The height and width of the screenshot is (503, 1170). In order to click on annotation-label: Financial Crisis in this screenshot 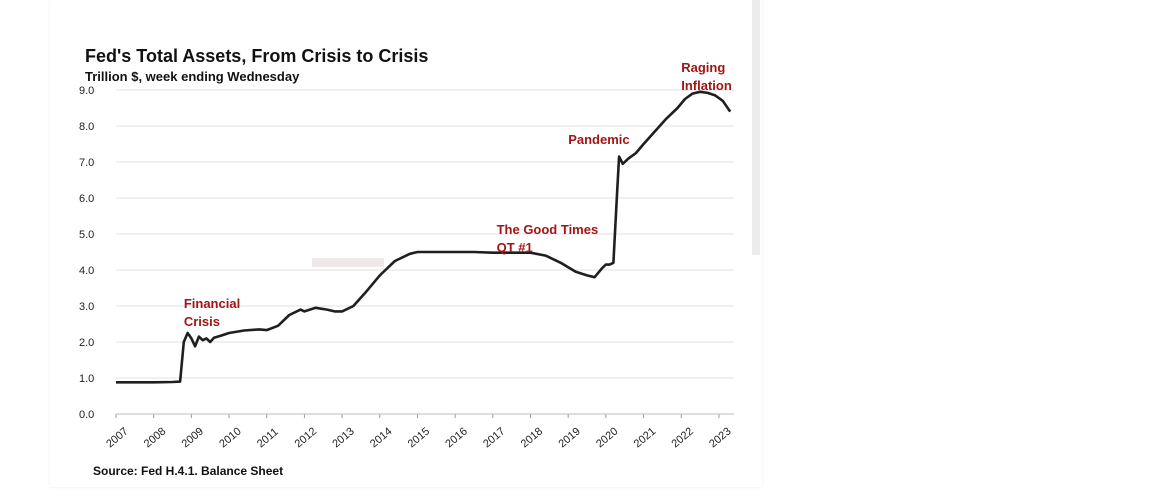, I will do `click(212, 312)`.